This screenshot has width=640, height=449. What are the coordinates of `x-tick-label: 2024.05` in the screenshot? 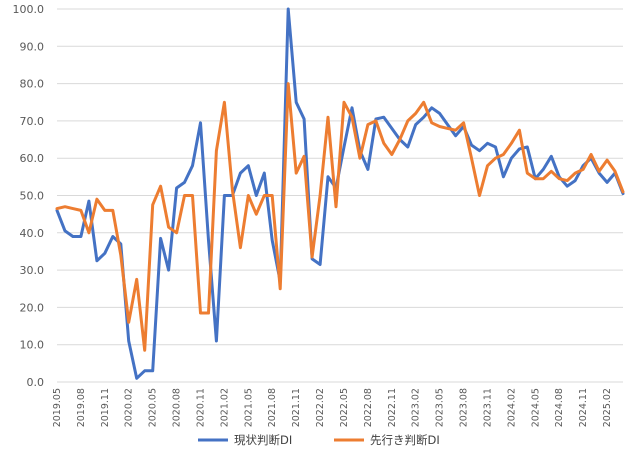 It's located at (535, 407).